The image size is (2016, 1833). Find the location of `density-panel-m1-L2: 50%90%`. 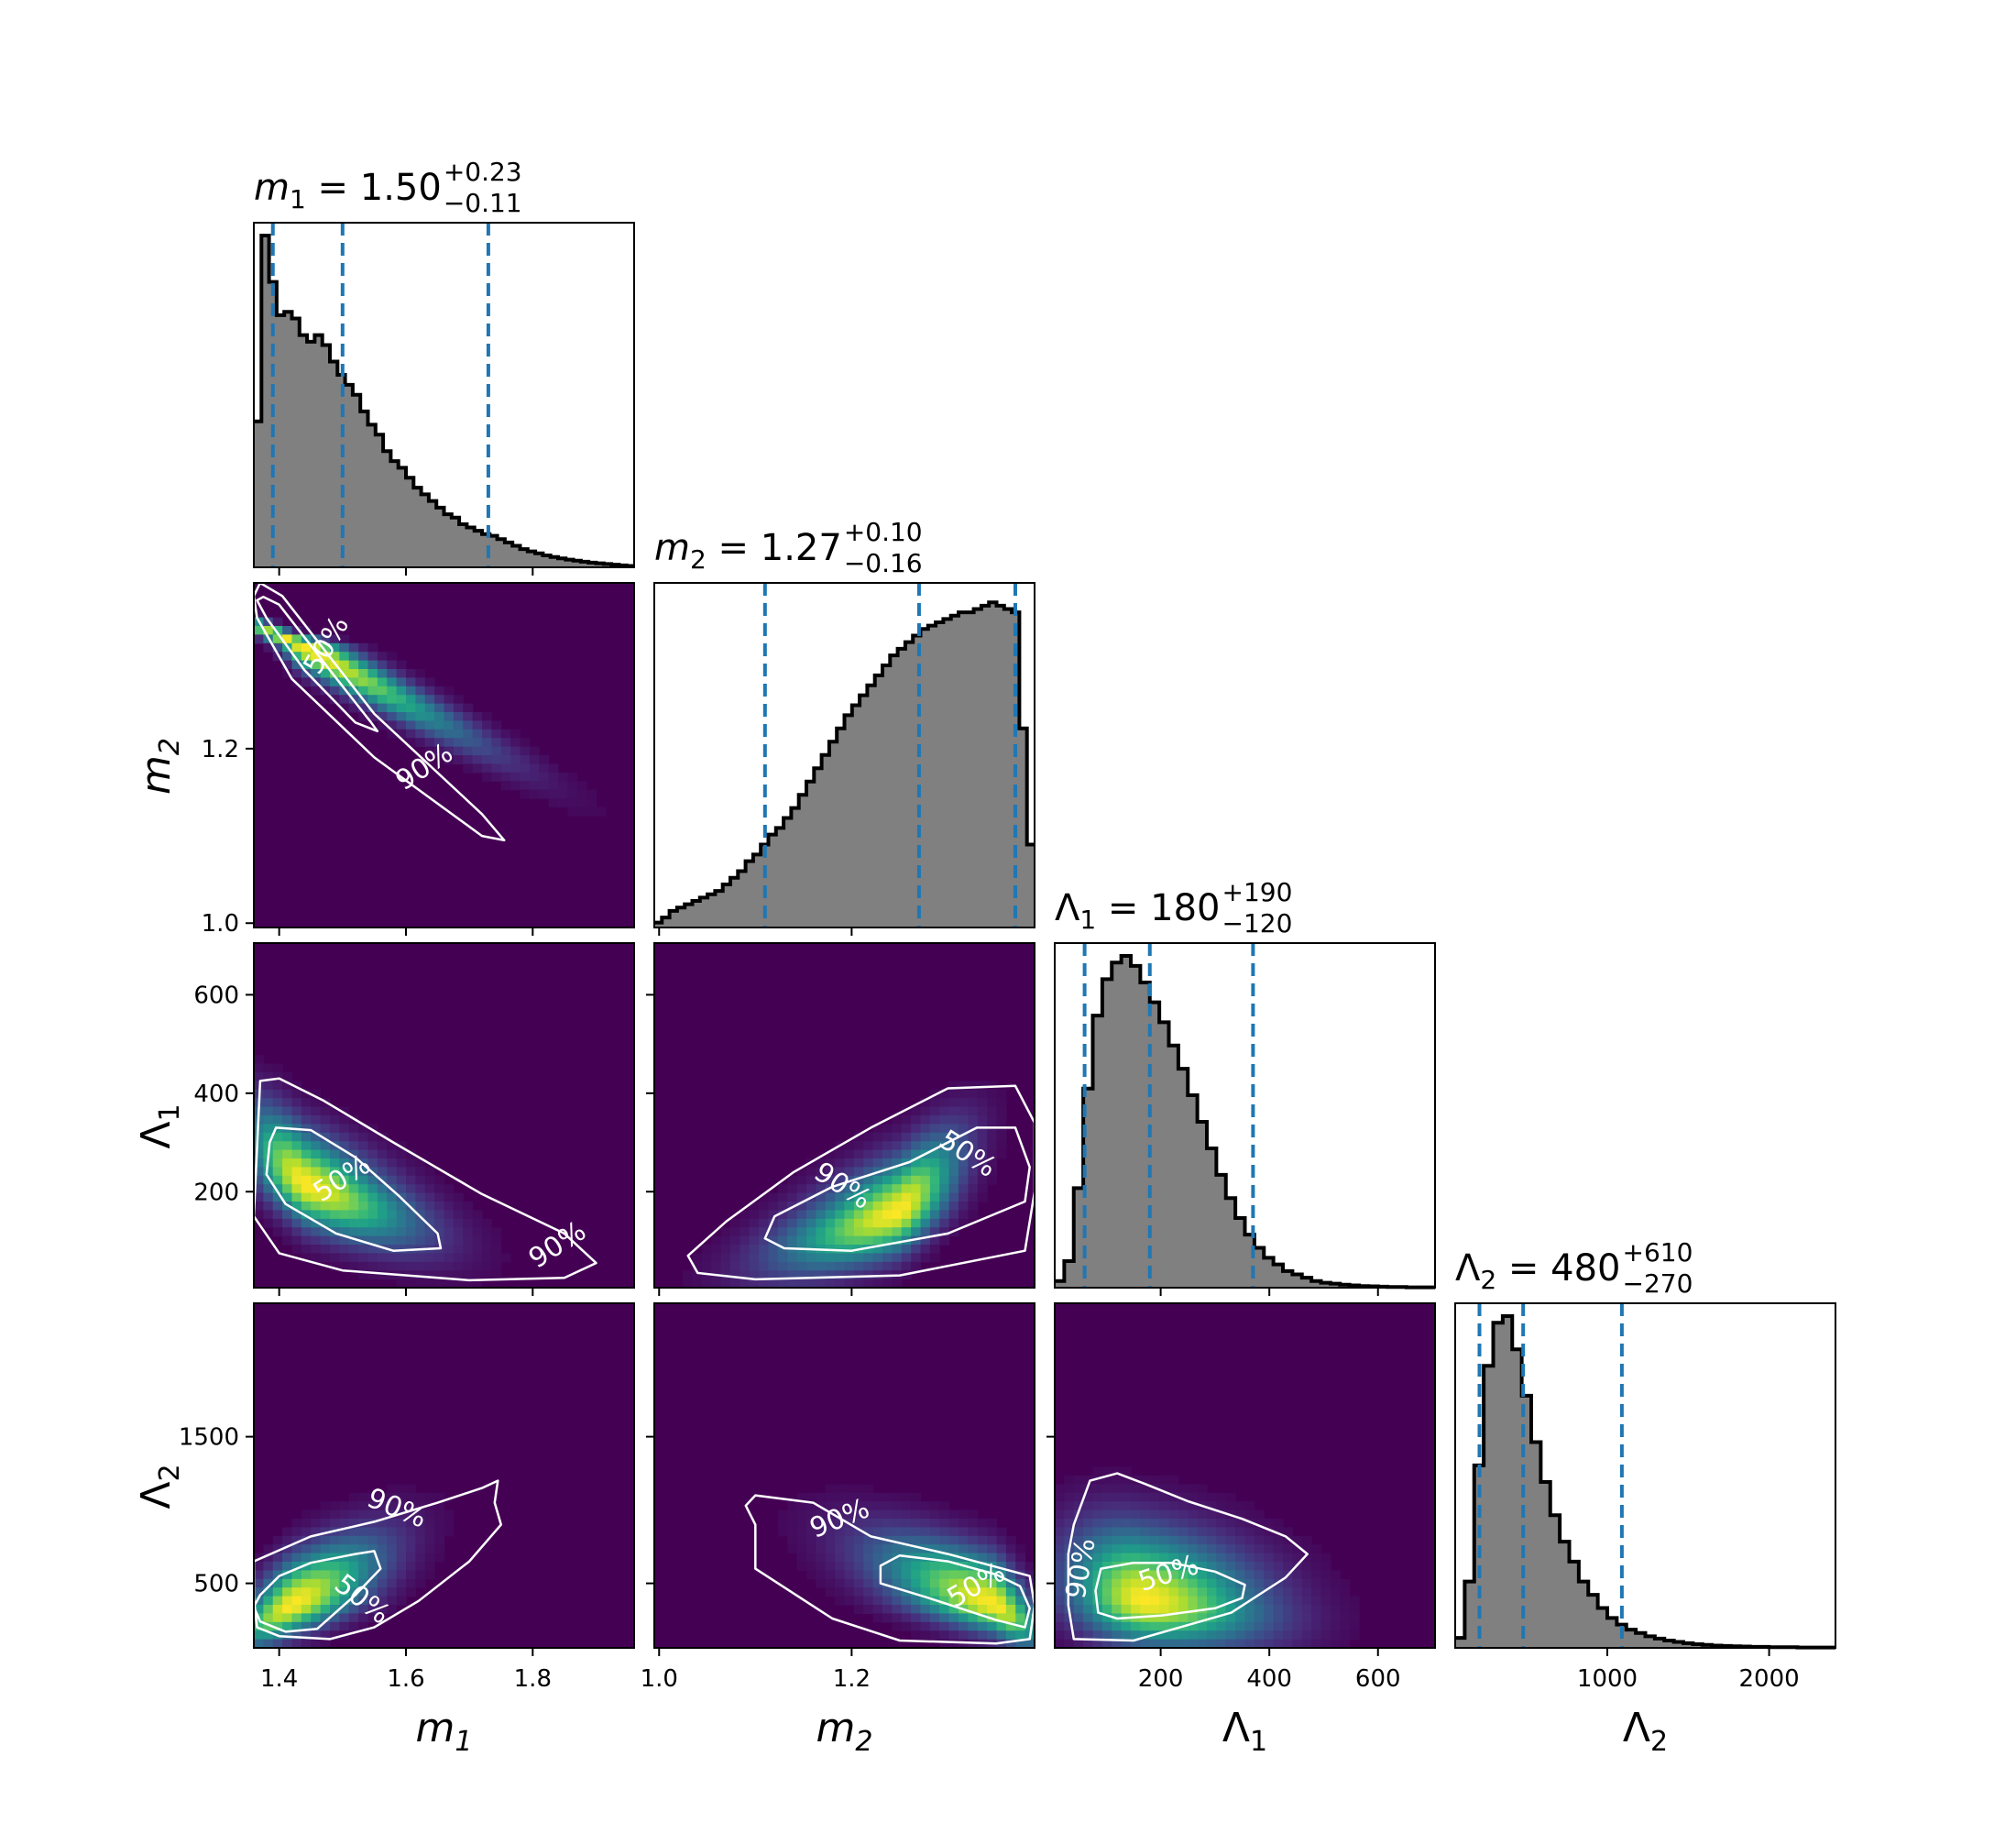

density-panel-m1-L2: 50%90% is located at coordinates (444, 1475).